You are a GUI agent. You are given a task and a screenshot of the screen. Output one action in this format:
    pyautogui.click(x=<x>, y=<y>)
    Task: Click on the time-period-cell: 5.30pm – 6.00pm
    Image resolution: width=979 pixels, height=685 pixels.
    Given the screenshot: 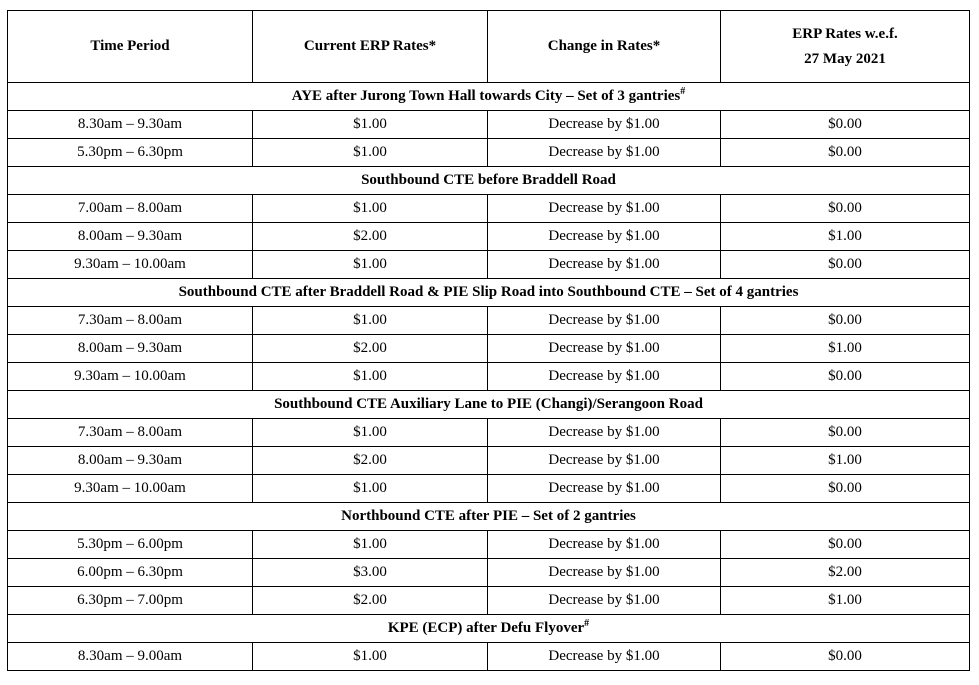 What is the action you would take?
    pyautogui.click(x=130, y=544)
    